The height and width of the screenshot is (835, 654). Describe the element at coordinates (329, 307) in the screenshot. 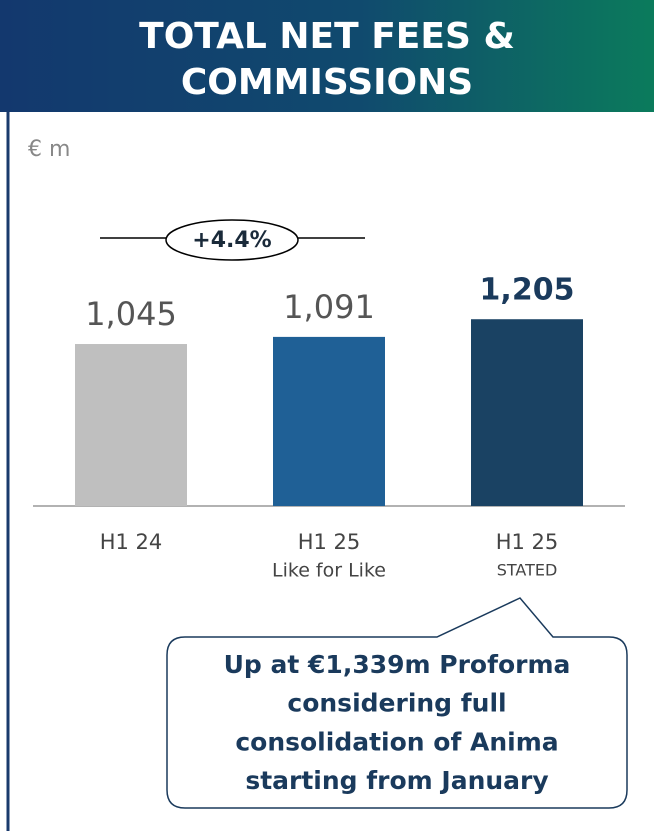

I see `value-label: 1,091` at that location.